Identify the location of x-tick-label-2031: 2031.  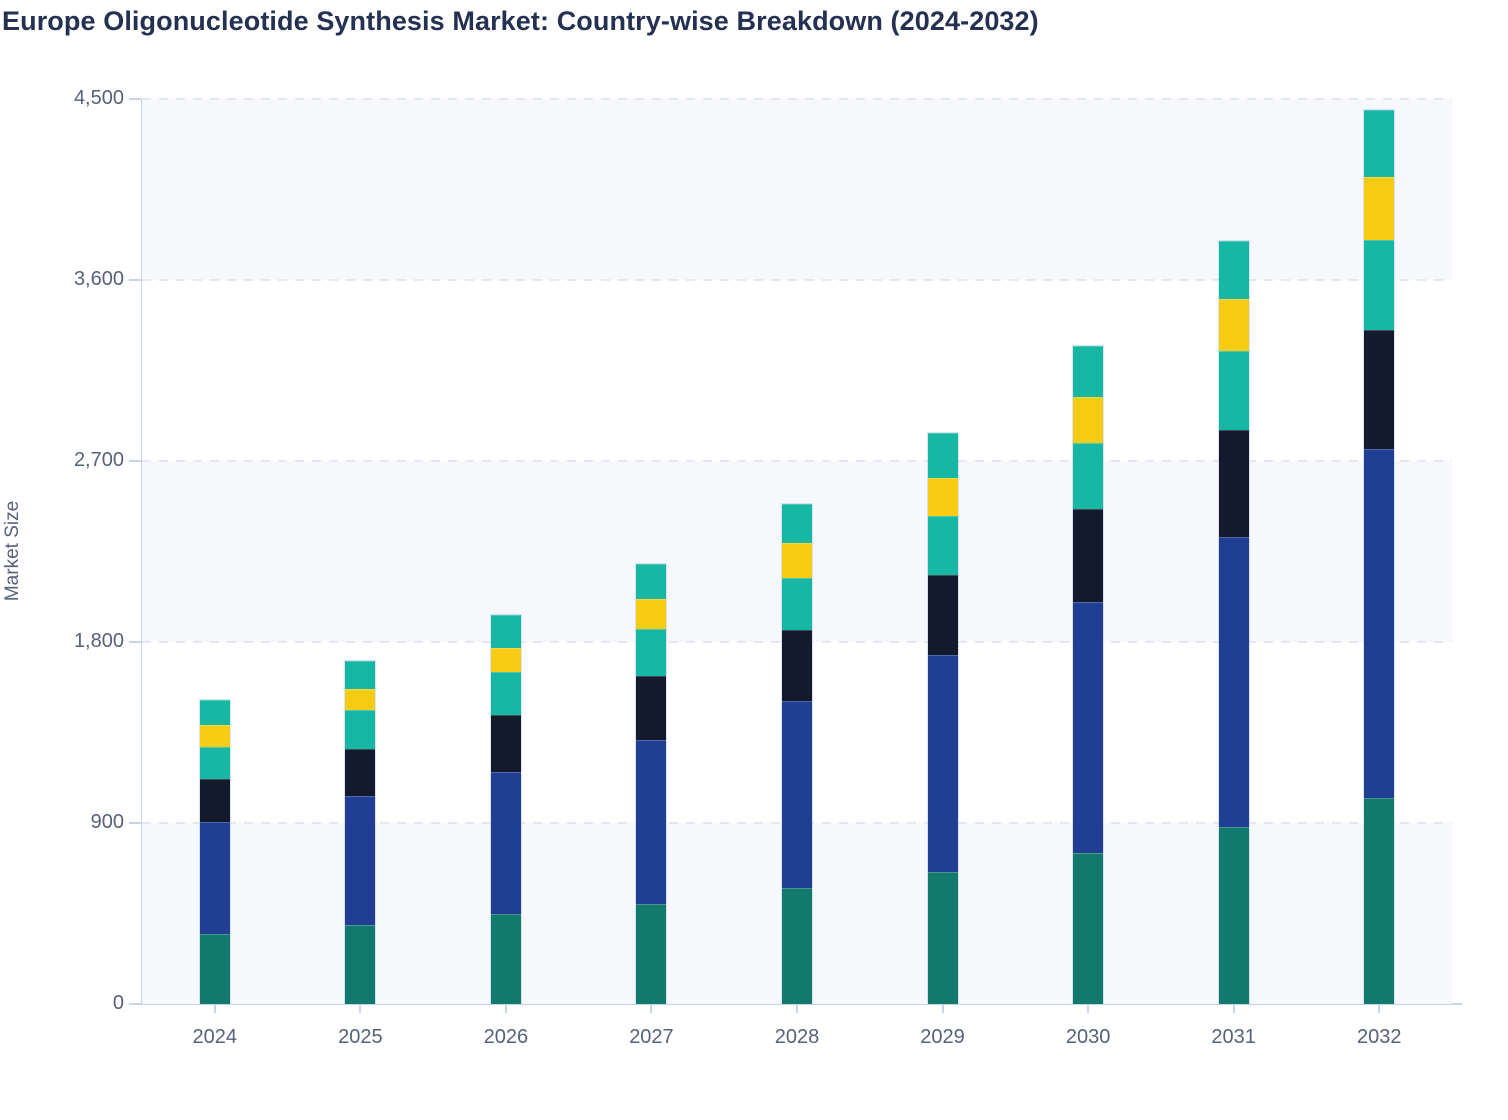
(1233, 1037).